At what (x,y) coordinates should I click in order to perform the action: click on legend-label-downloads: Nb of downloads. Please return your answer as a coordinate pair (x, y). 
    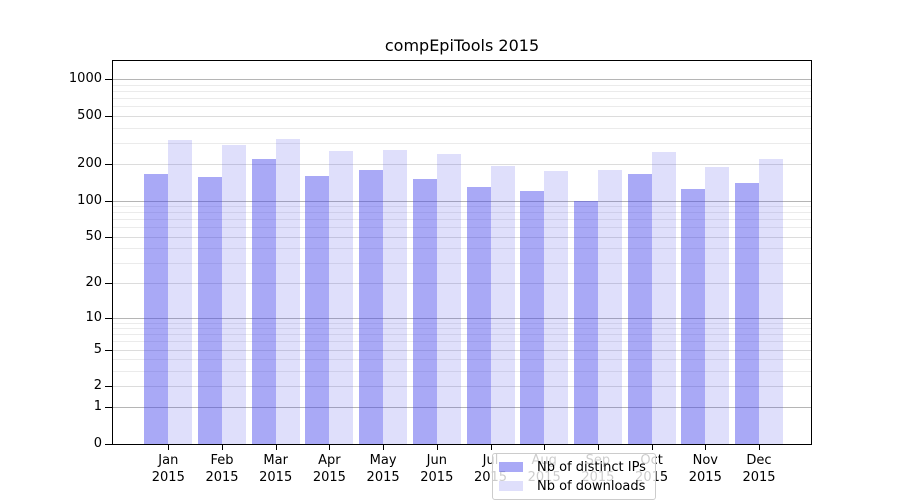
    Looking at the image, I should click on (591, 486).